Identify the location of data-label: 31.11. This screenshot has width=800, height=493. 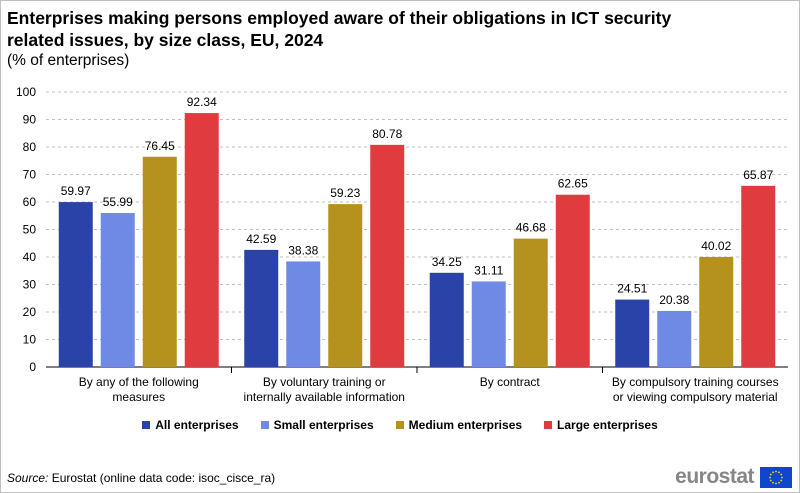
(488, 270).